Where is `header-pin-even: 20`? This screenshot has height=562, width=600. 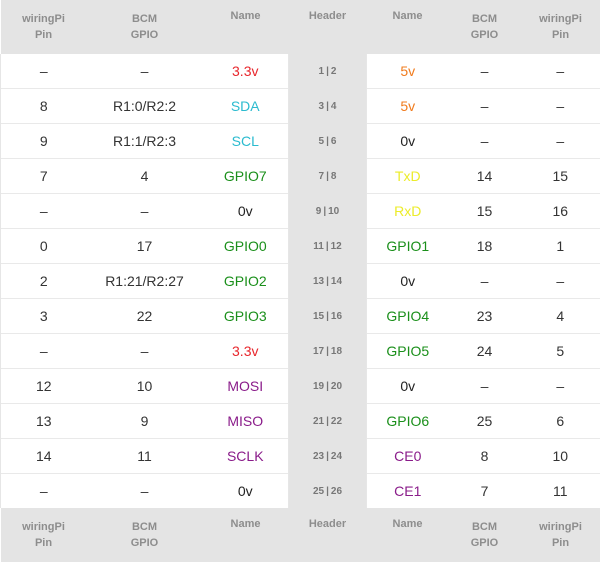 header-pin-even: 20 is located at coordinates (336, 386).